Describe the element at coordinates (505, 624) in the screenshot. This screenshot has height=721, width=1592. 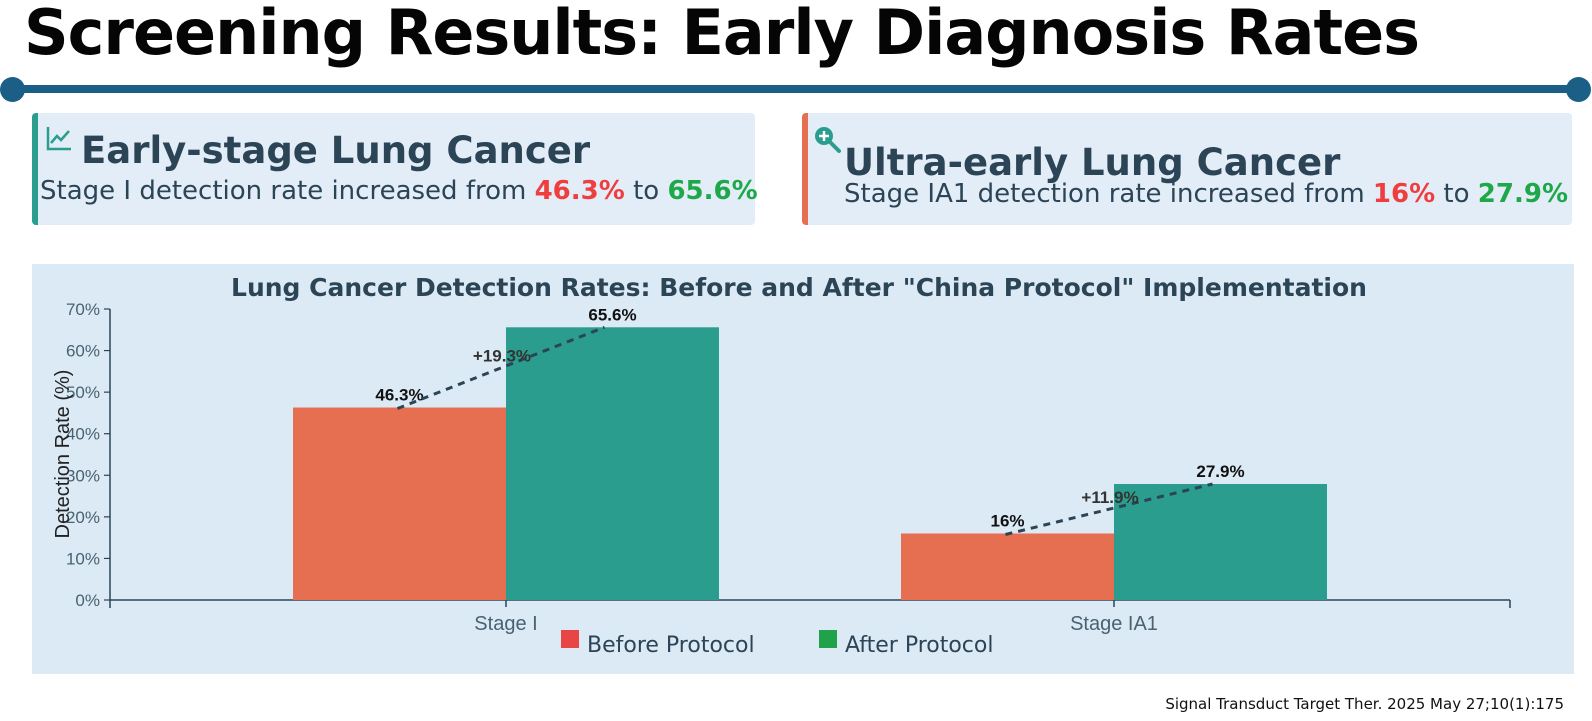
I see `x-tick-label: Stage I` at that location.